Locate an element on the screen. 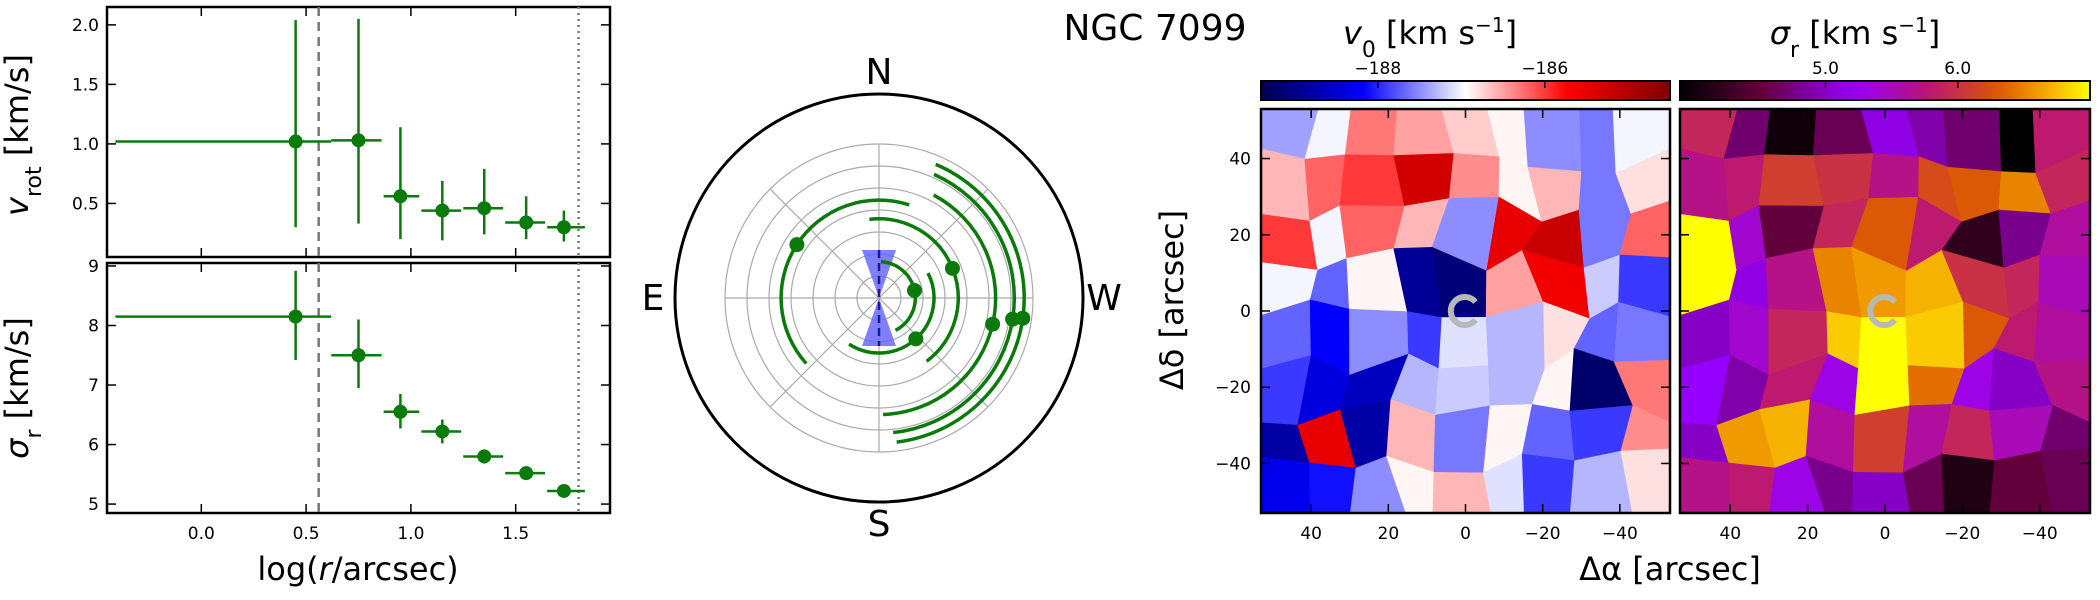 This screenshot has height=600, width=2100. vrot-ylabel-sub: rot is located at coordinates (34, 181).